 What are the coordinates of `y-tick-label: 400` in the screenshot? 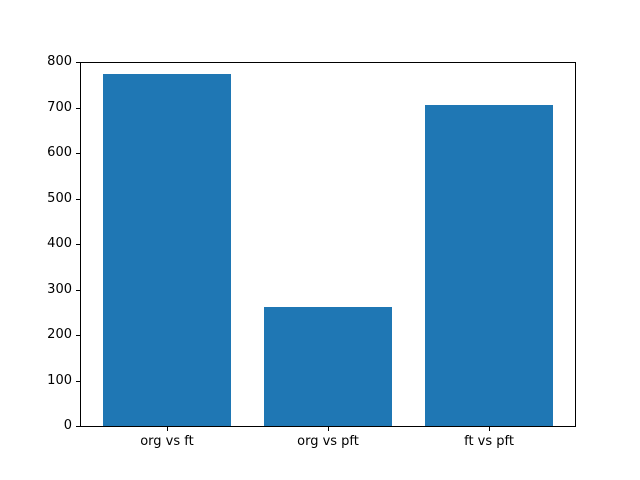 It's located at (59, 243).